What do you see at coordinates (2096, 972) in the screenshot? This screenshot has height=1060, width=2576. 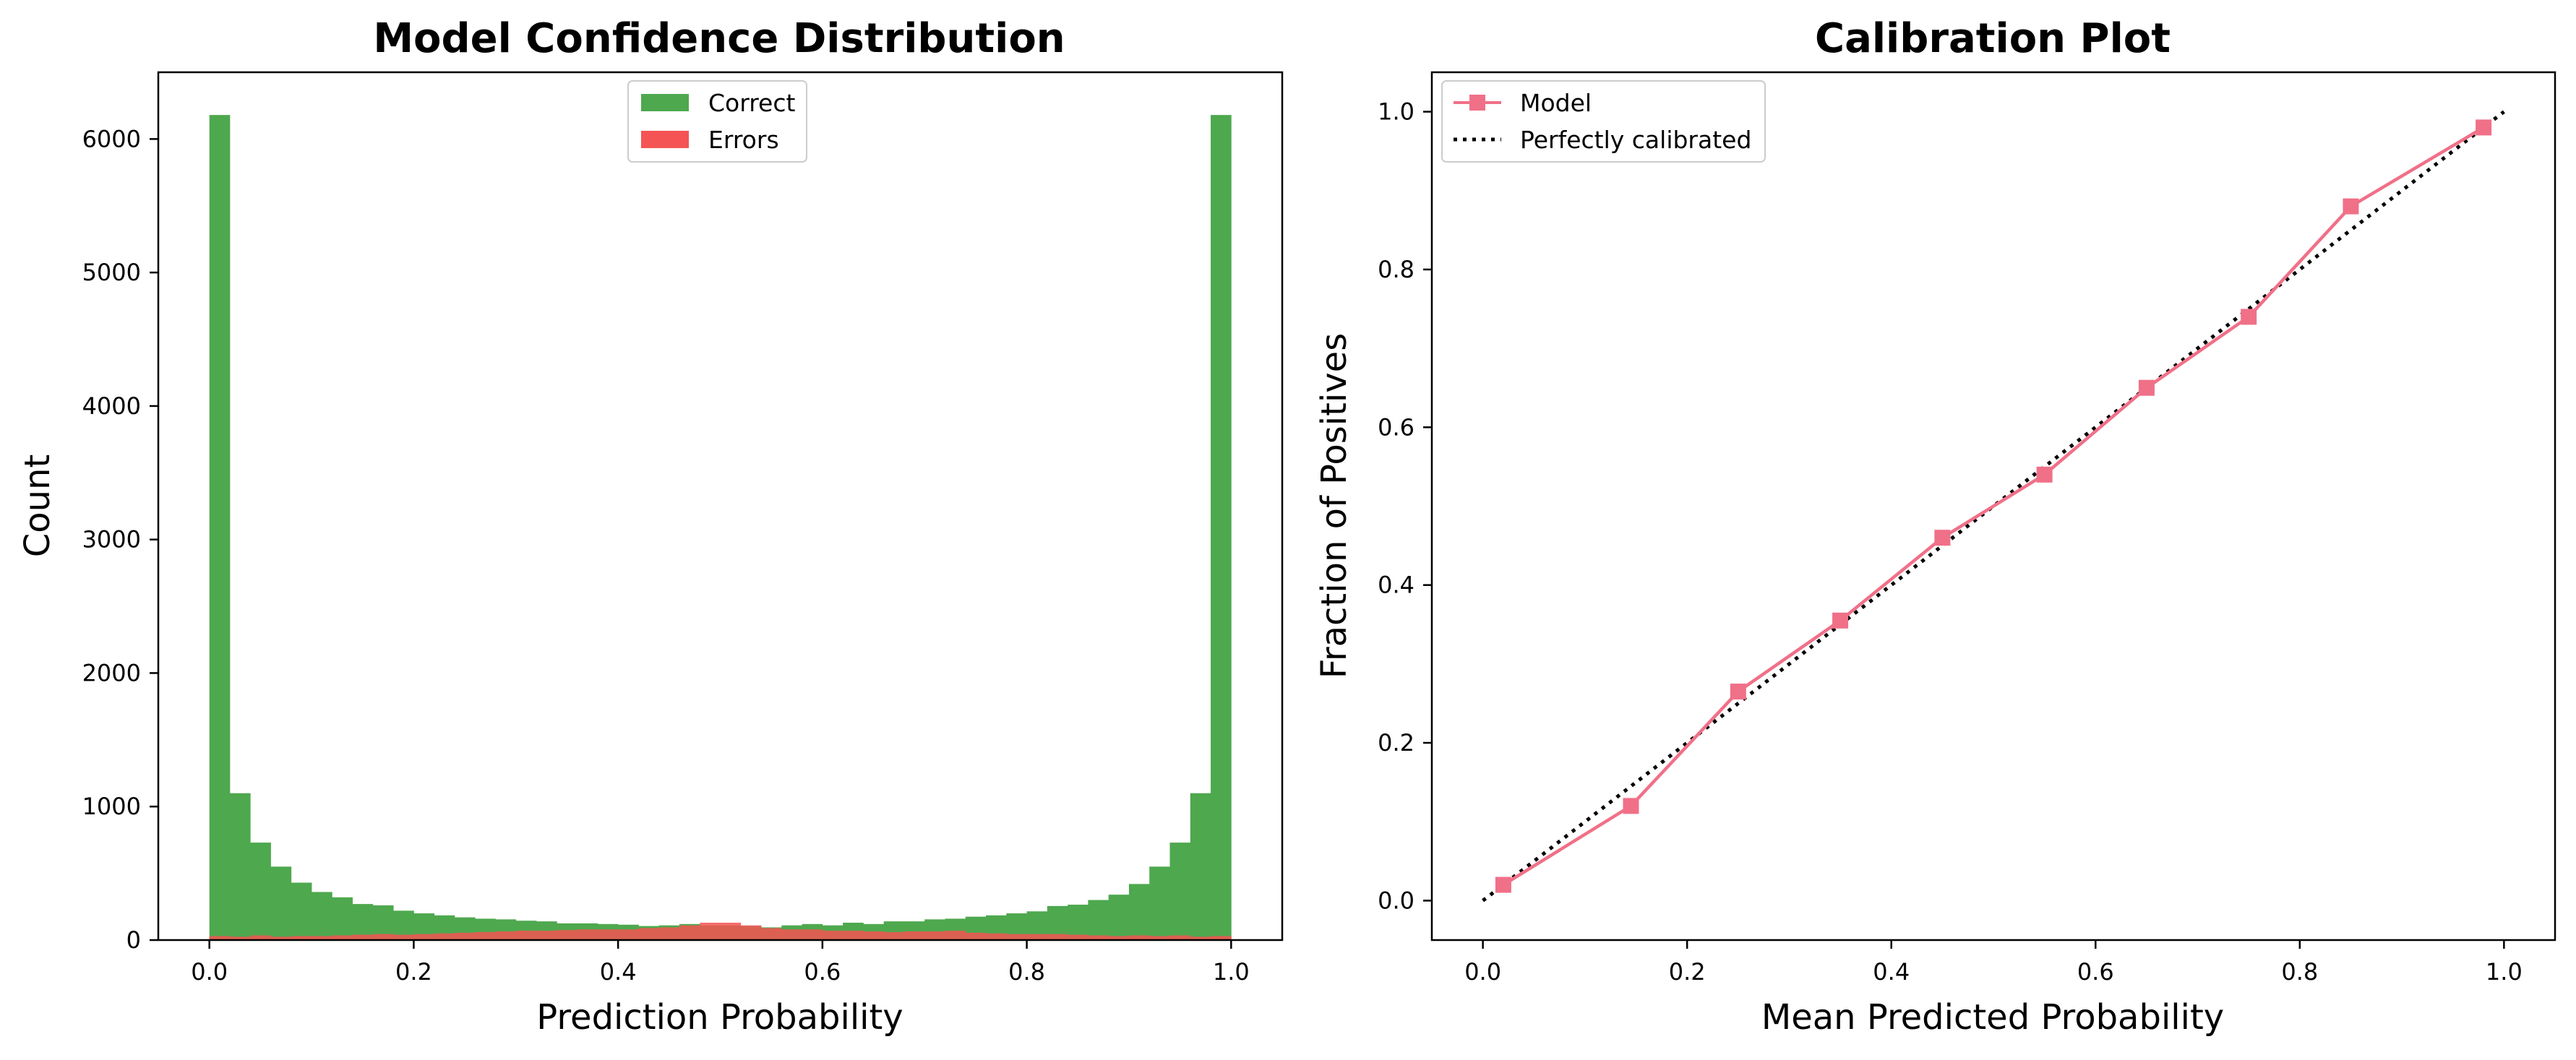 I see `calibration-x-tick-label-3: 0.6` at bounding box center [2096, 972].